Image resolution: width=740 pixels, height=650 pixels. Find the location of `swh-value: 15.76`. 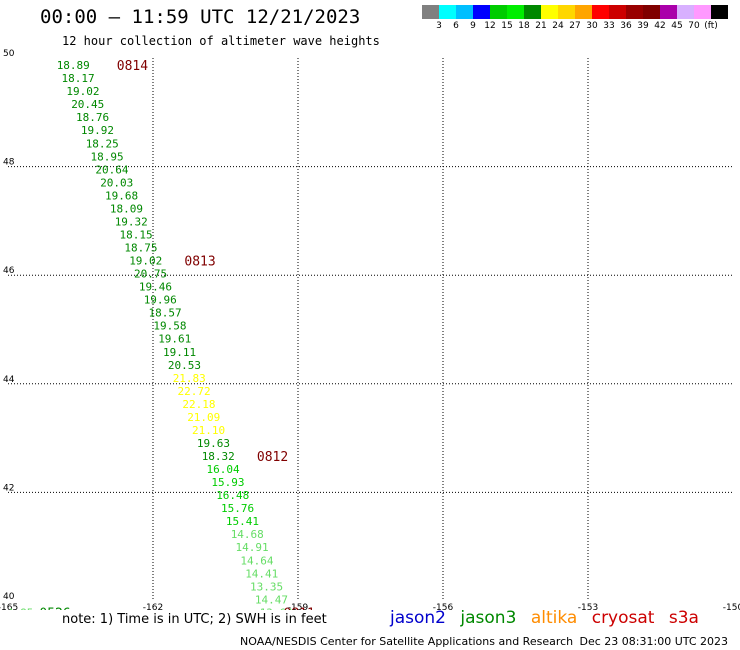

swh-value: 15.76 is located at coordinates (237, 508).